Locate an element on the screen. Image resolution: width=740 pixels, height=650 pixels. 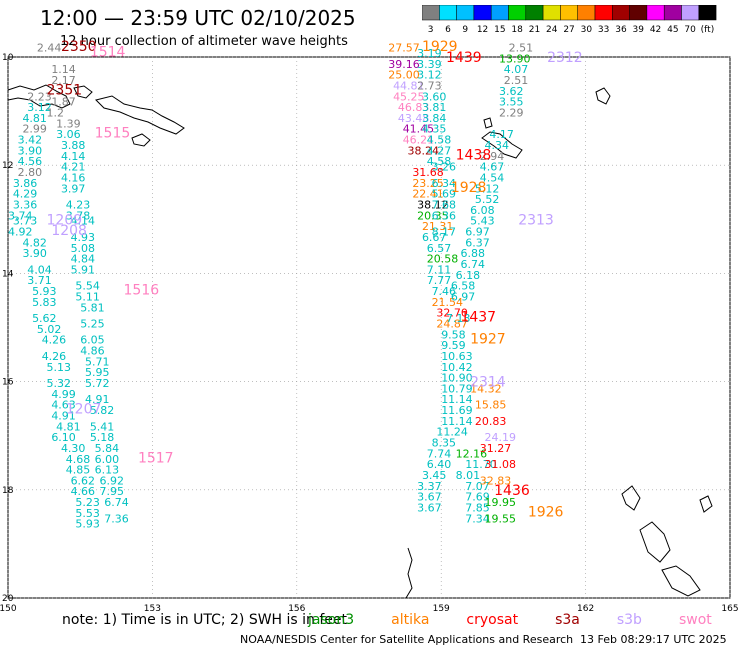
swh-value: 2.29 is located at coordinates (511, 113).